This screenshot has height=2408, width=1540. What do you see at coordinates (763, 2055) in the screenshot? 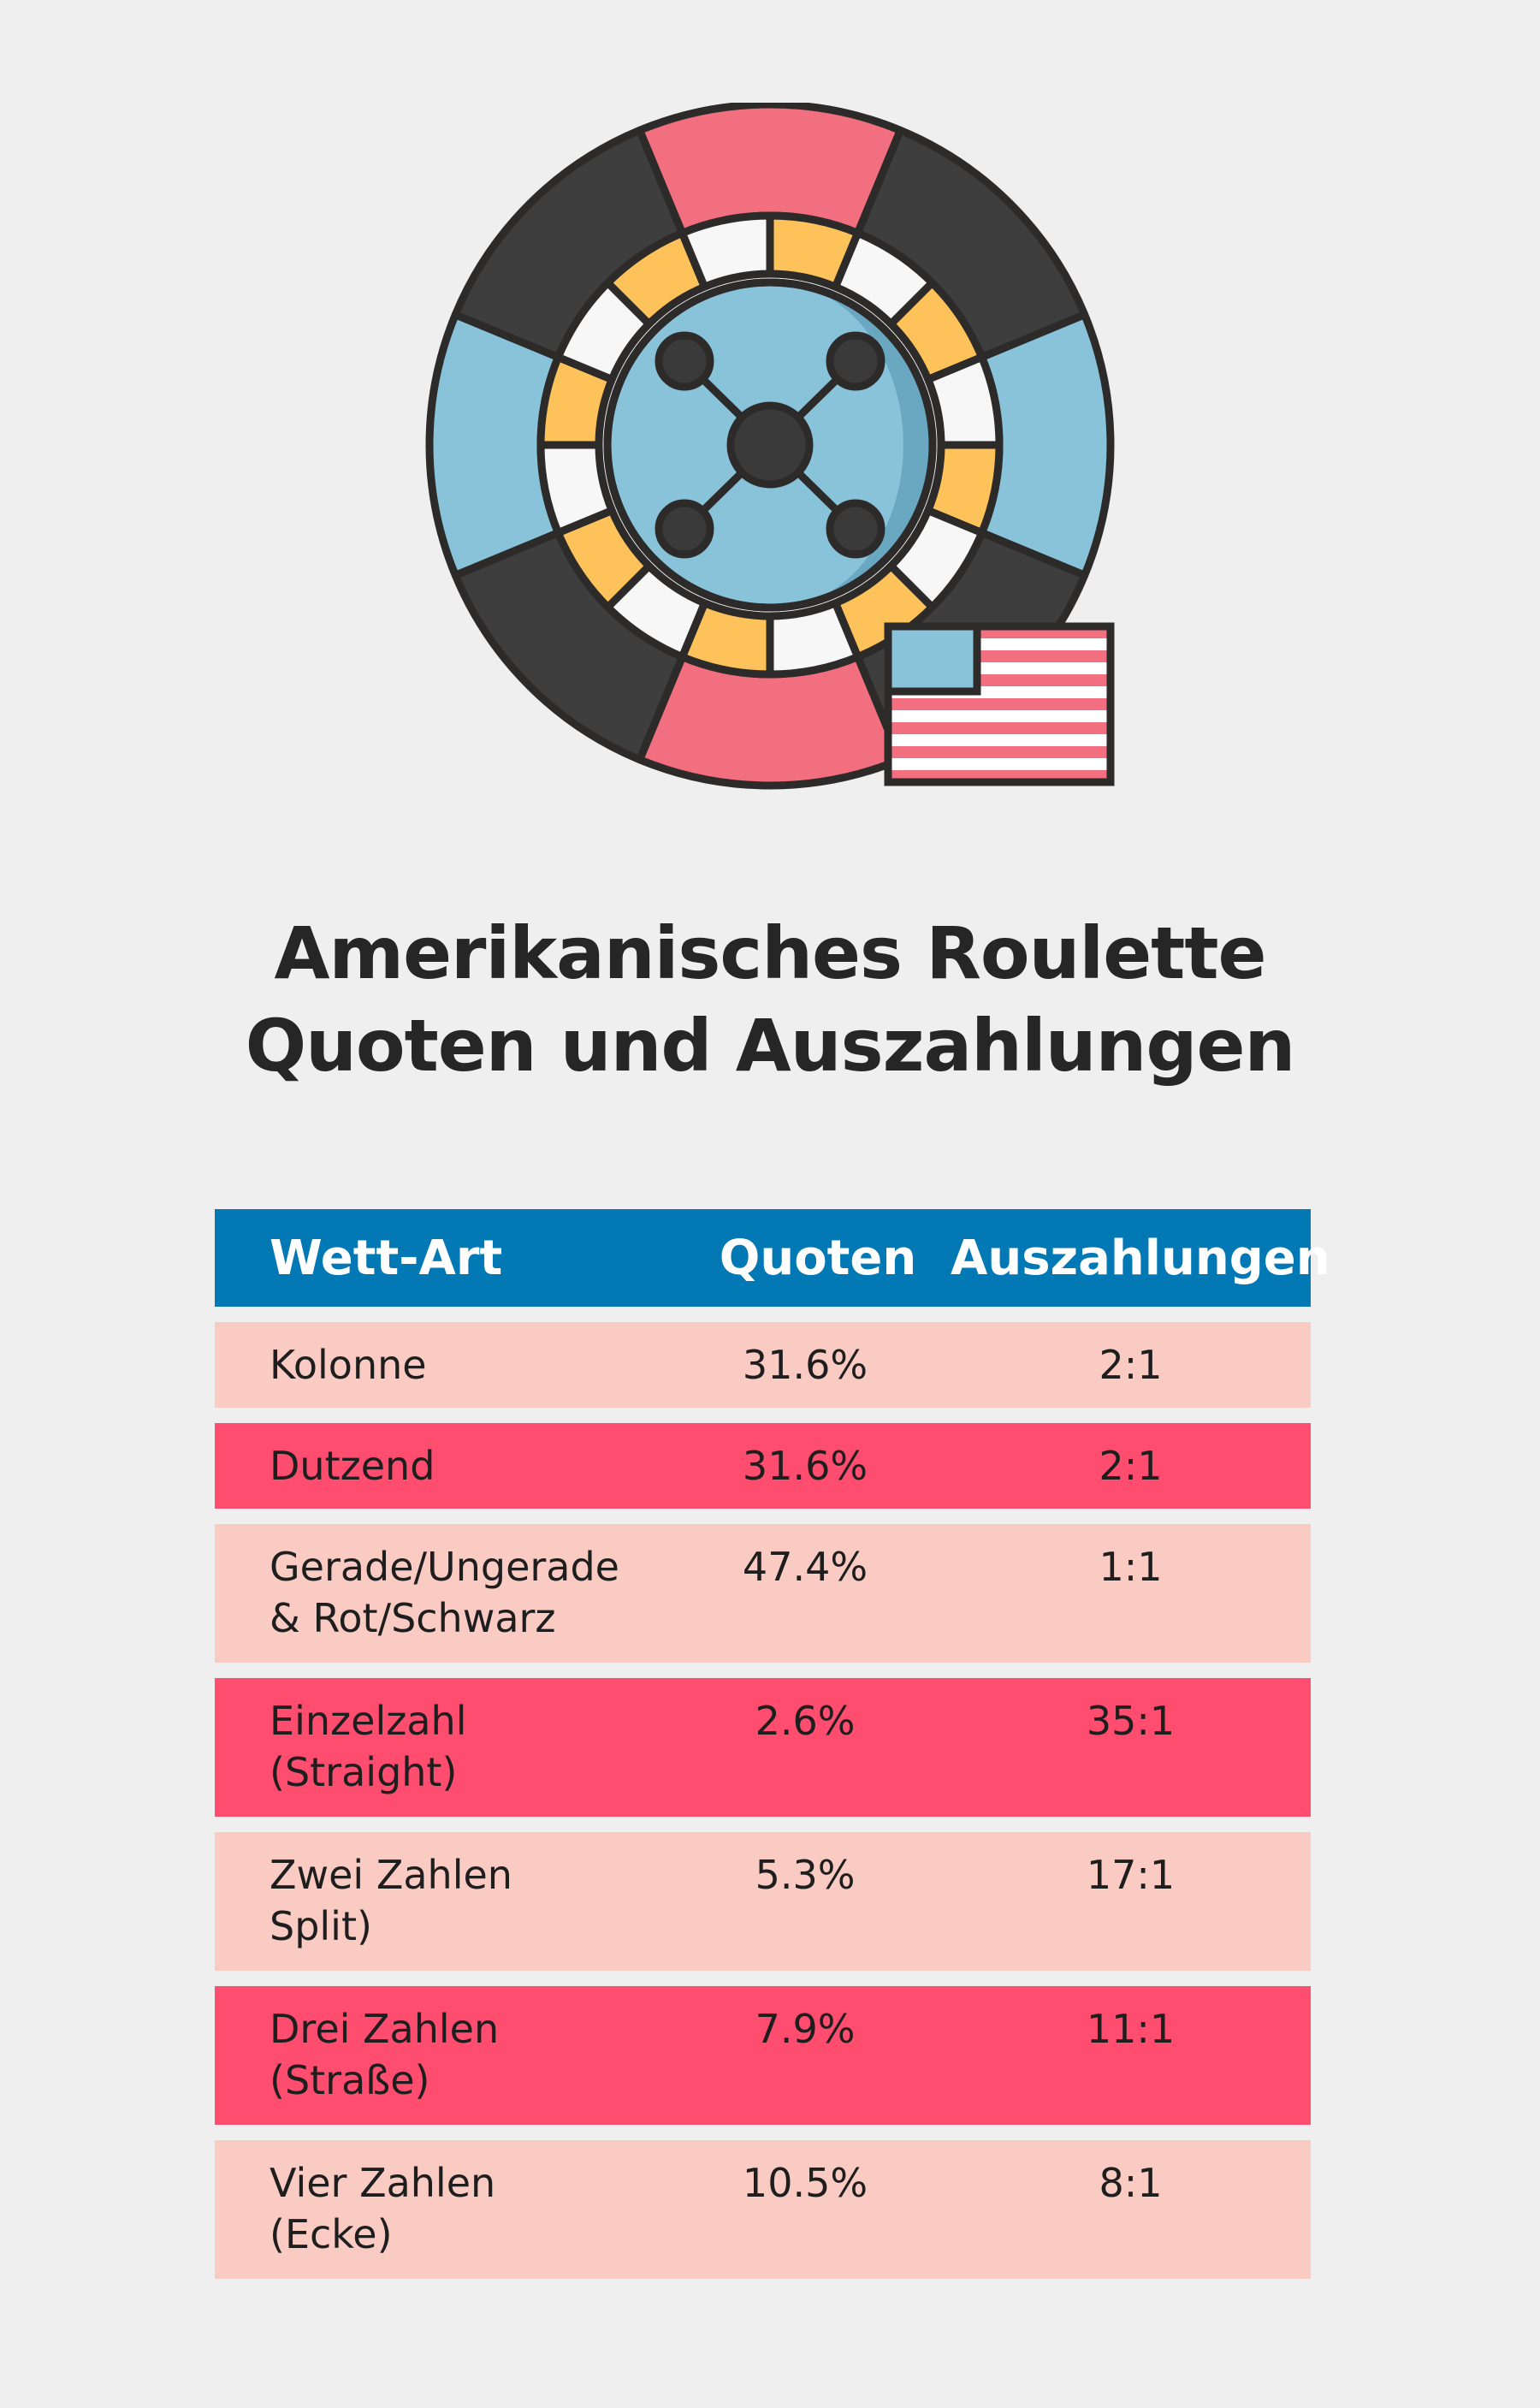
I see `table-row: Drei Zahlen (Straße) 7.9% 11:1` at bounding box center [763, 2055].